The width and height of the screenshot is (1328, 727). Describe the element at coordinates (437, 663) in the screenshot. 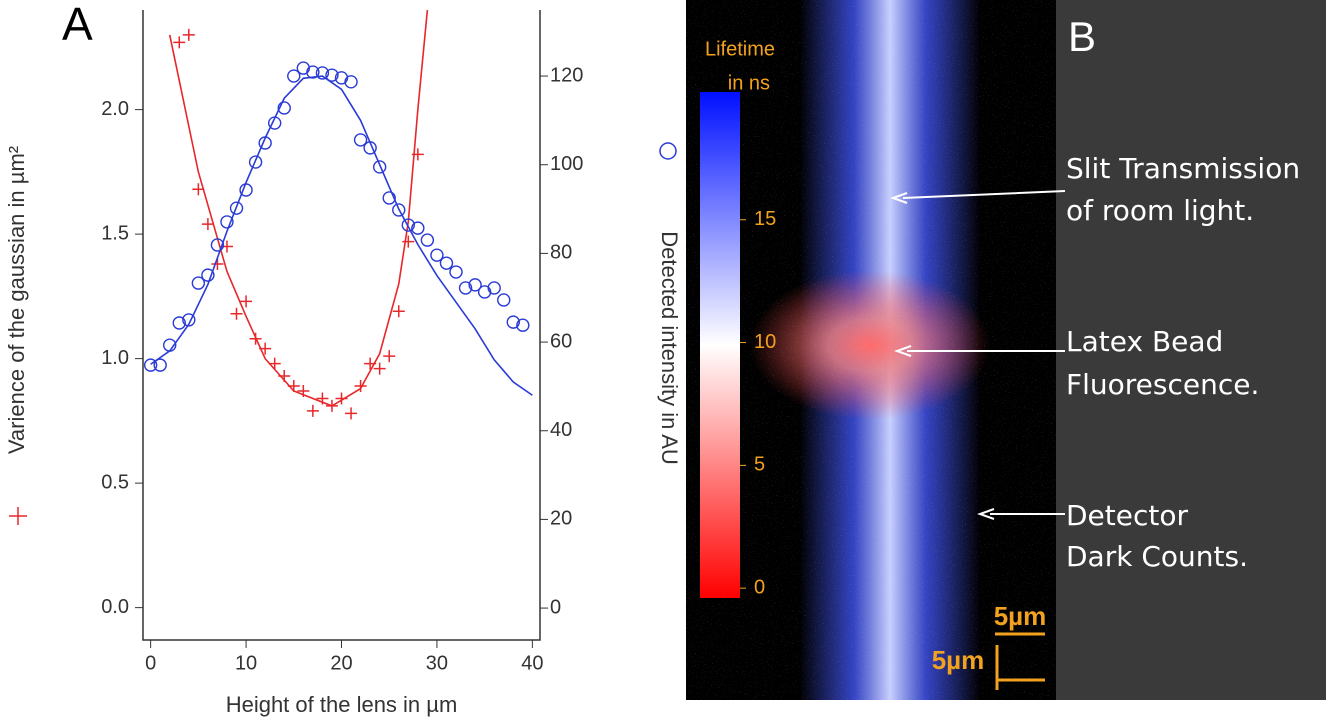

I see `x-tick-label: 30` at that location.